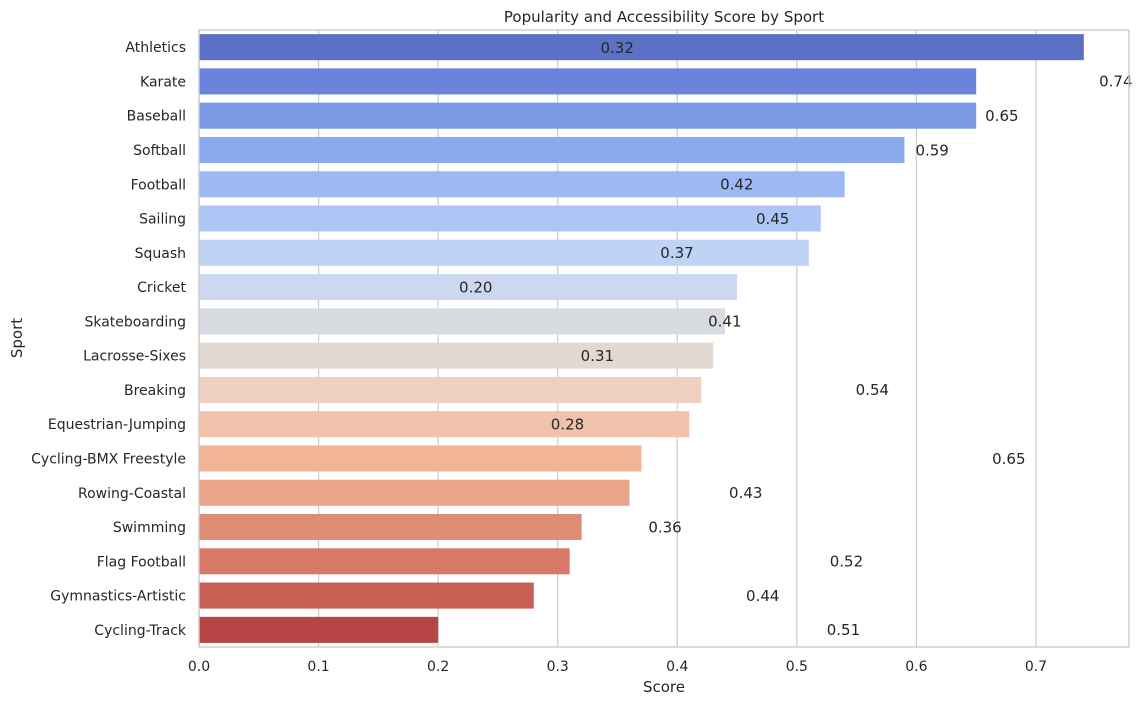 The height and width of the screenshot is (704, 1139). Describe the element at coordinates (155, 391) in the screenshot. I see `y-tick-label: Breaking` at that location.